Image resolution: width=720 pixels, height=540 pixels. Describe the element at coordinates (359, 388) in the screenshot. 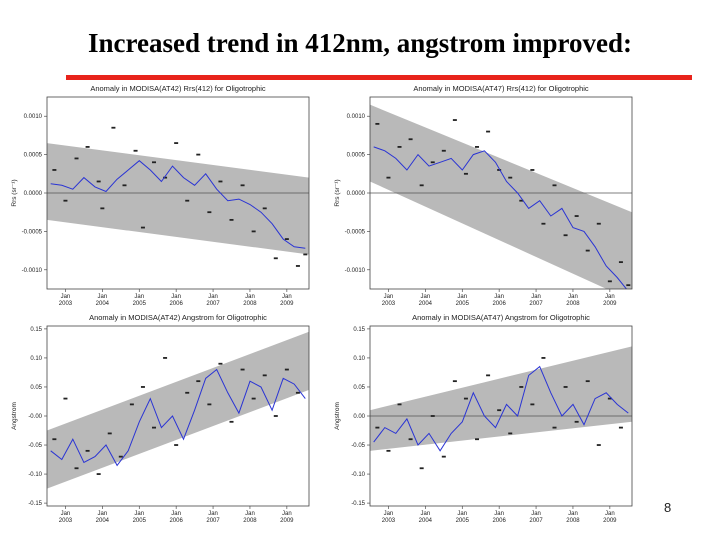

I see `y-tick-label: 0.05` at that location.